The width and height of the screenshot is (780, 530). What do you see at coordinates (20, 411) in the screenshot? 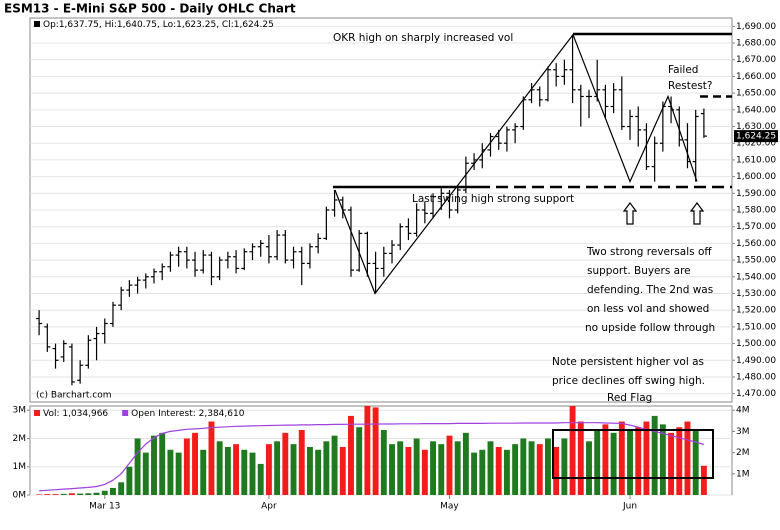
I see `y-tick-label: 3M` at bounding box center [20, 411].